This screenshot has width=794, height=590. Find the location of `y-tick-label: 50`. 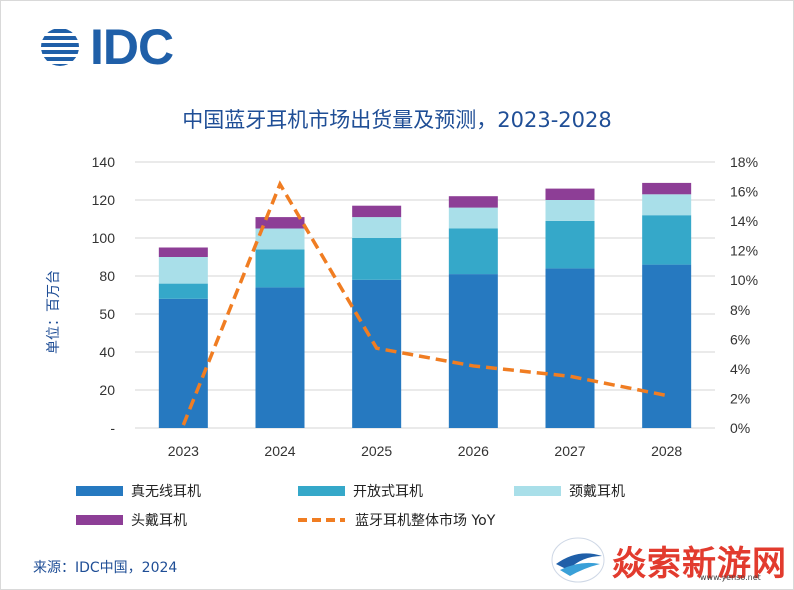

y-tick-label: 50 is located at coordinates (107, 314).